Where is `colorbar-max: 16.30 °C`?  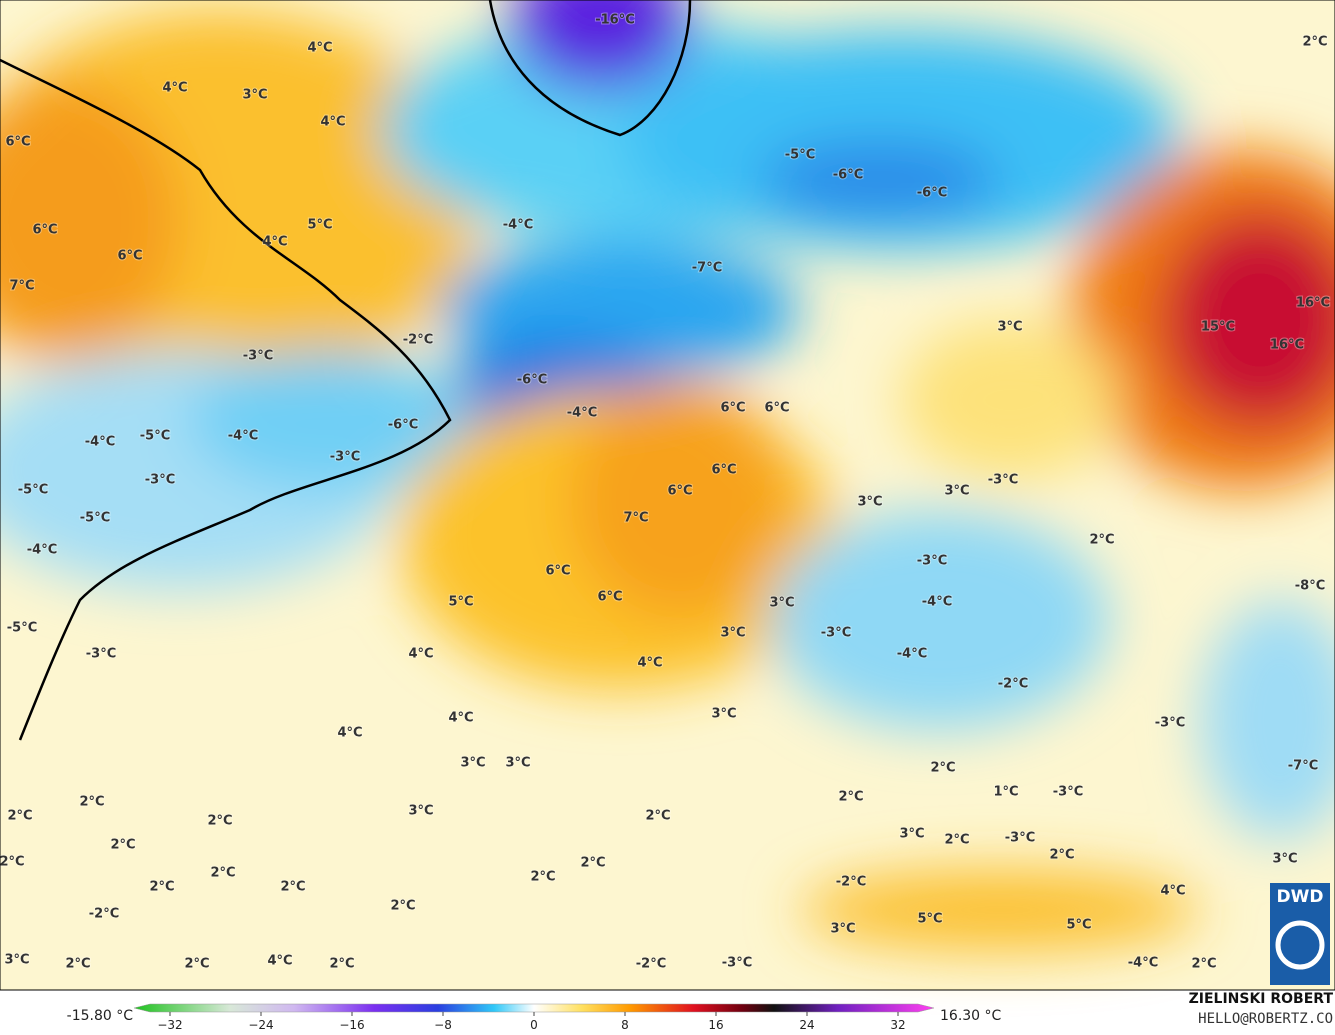
colorbar-max: 16.30 °C is located at coordinates (971, 1016).